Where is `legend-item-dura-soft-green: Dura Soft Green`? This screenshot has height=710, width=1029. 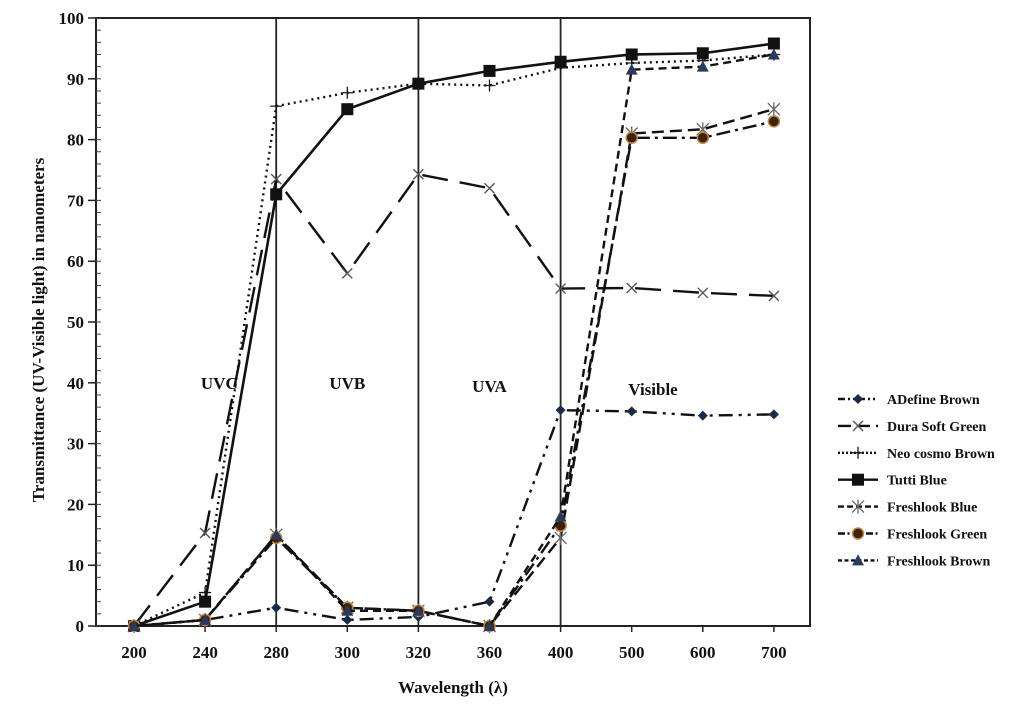 legend-item-dura-soft-green: Dura Soft Green is located at coordinates (912, 427).